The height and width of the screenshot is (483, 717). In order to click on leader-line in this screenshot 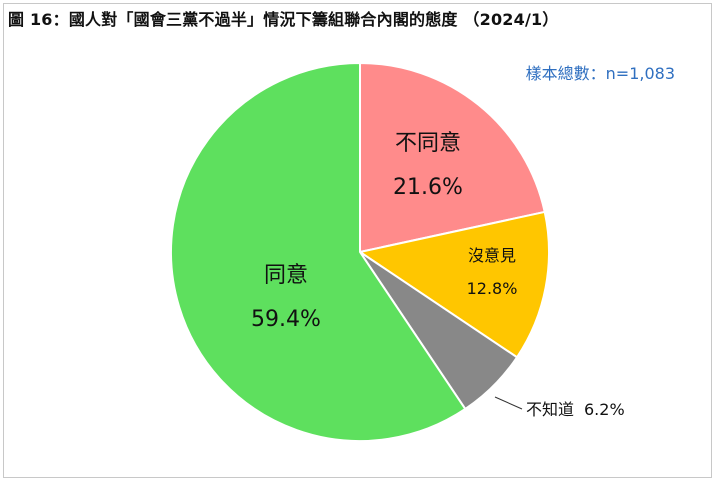, I will do `click(508, 403)`.